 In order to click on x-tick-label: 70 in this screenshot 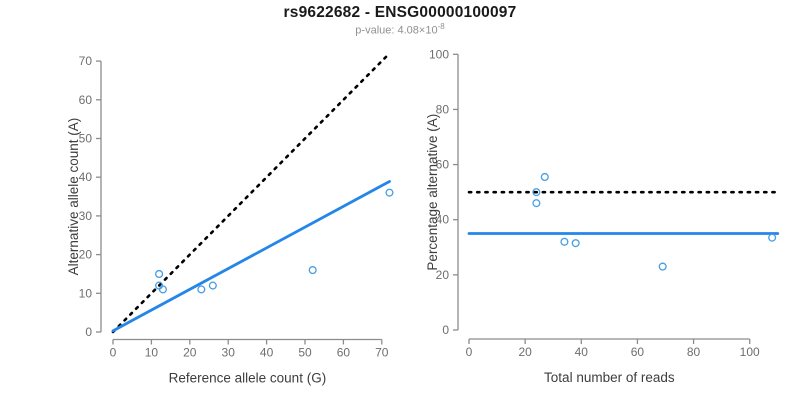, I will do `click(382, 353)`.